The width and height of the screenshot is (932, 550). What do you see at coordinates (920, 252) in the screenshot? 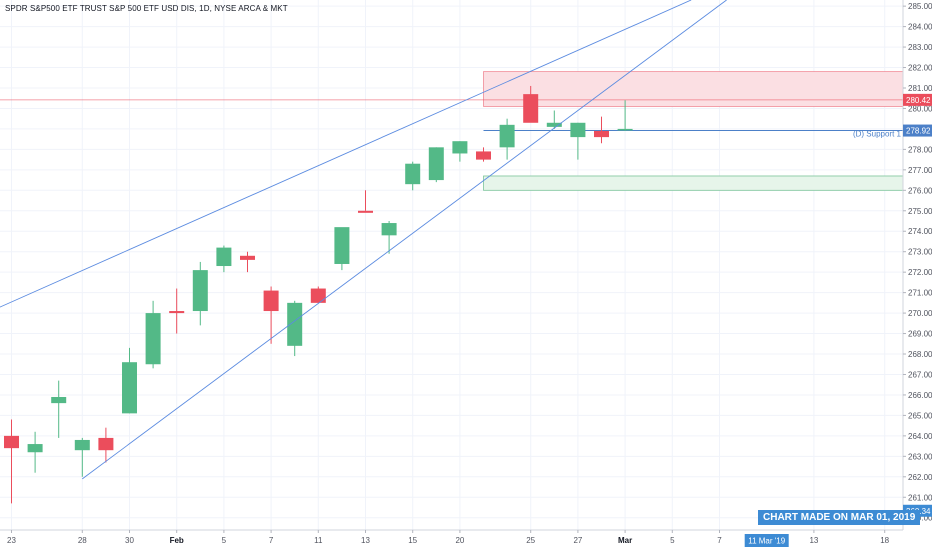
I see `price-tick-label: 273.00` at bounding box center [920, 252].